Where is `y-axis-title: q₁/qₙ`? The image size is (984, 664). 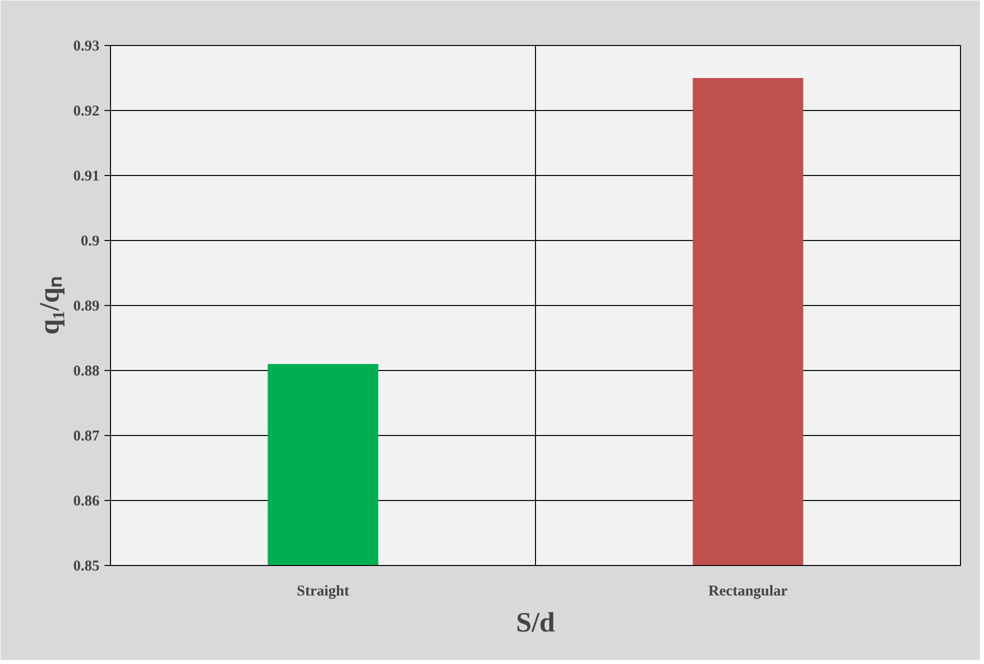
y-axis-title: q₁/qₙ is located at coordinates (50, 305).